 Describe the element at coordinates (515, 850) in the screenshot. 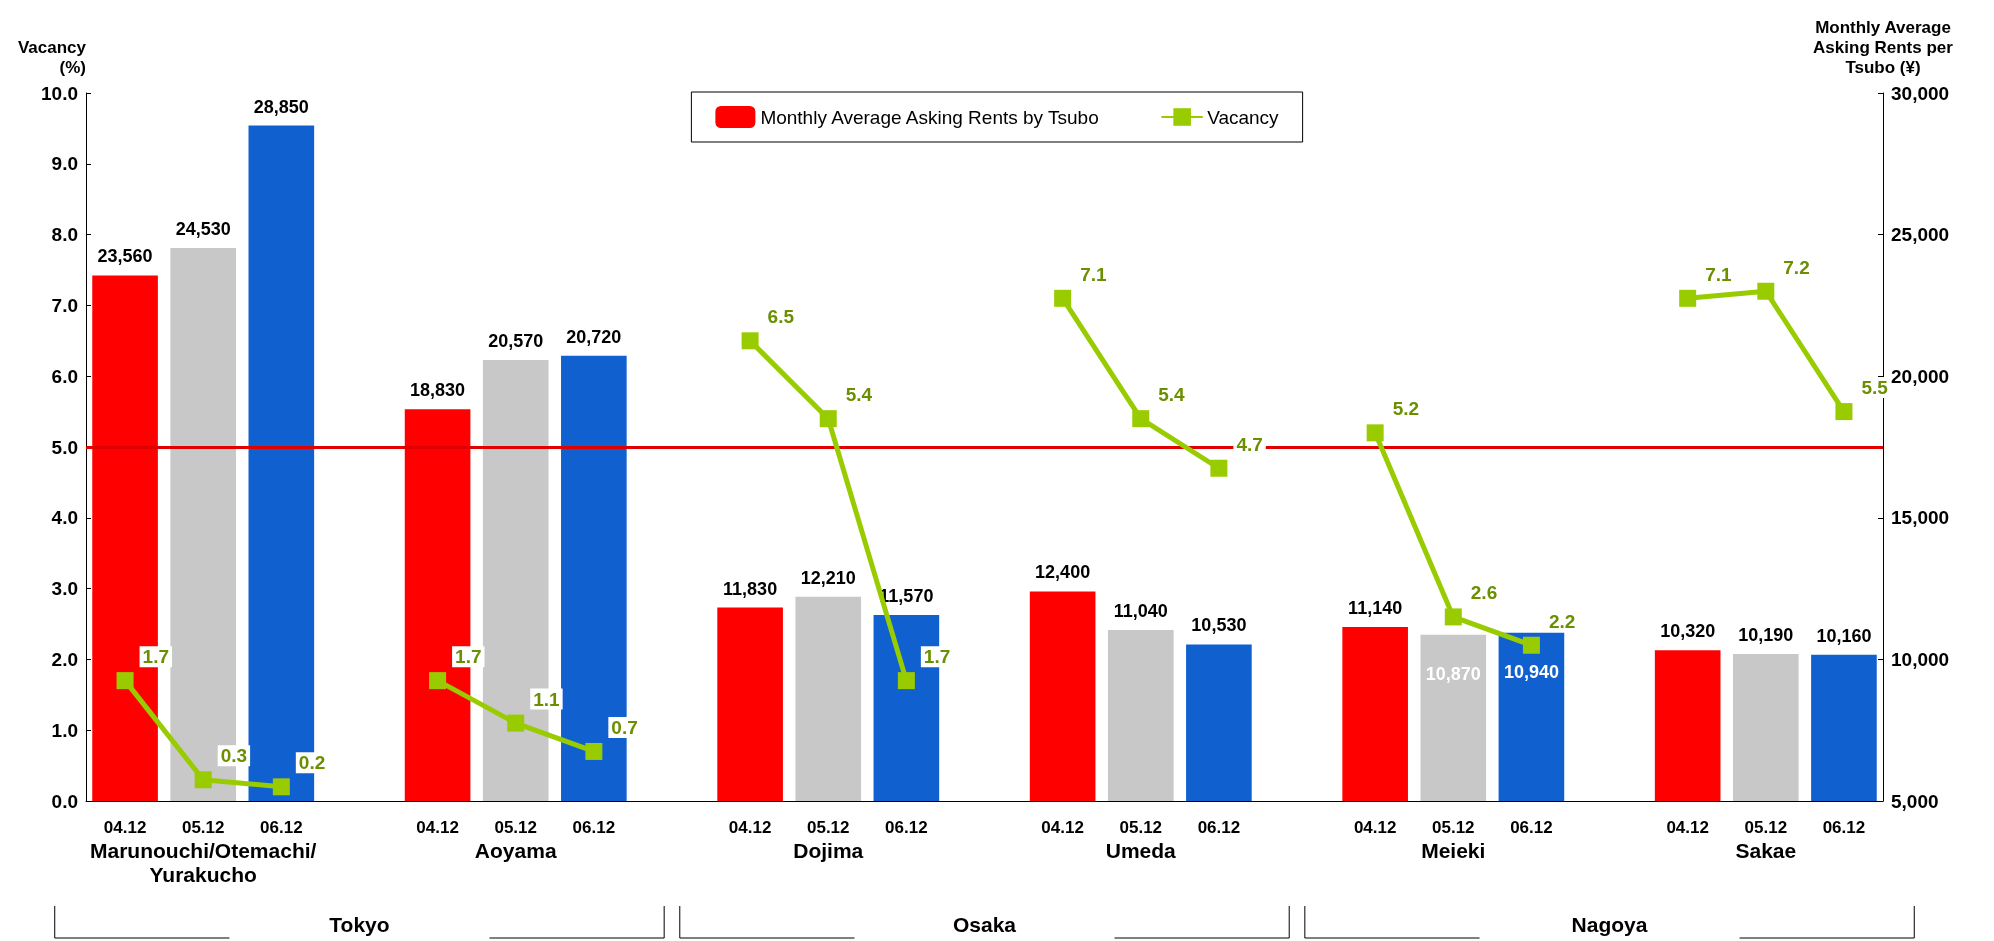

I see `text: Aoyama` at that location.